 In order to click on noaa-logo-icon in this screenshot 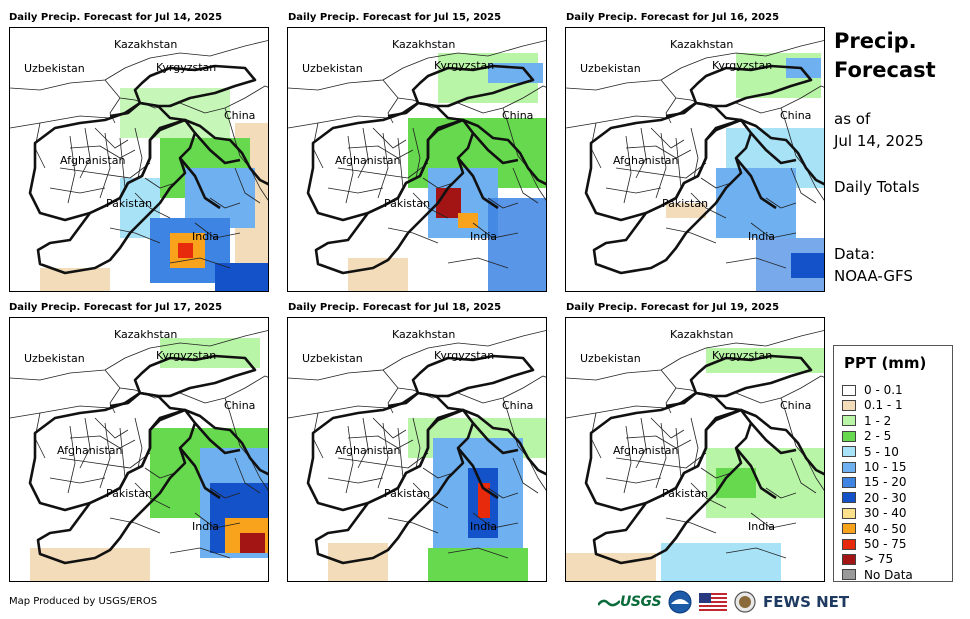, I will do `click(680, 602)`.